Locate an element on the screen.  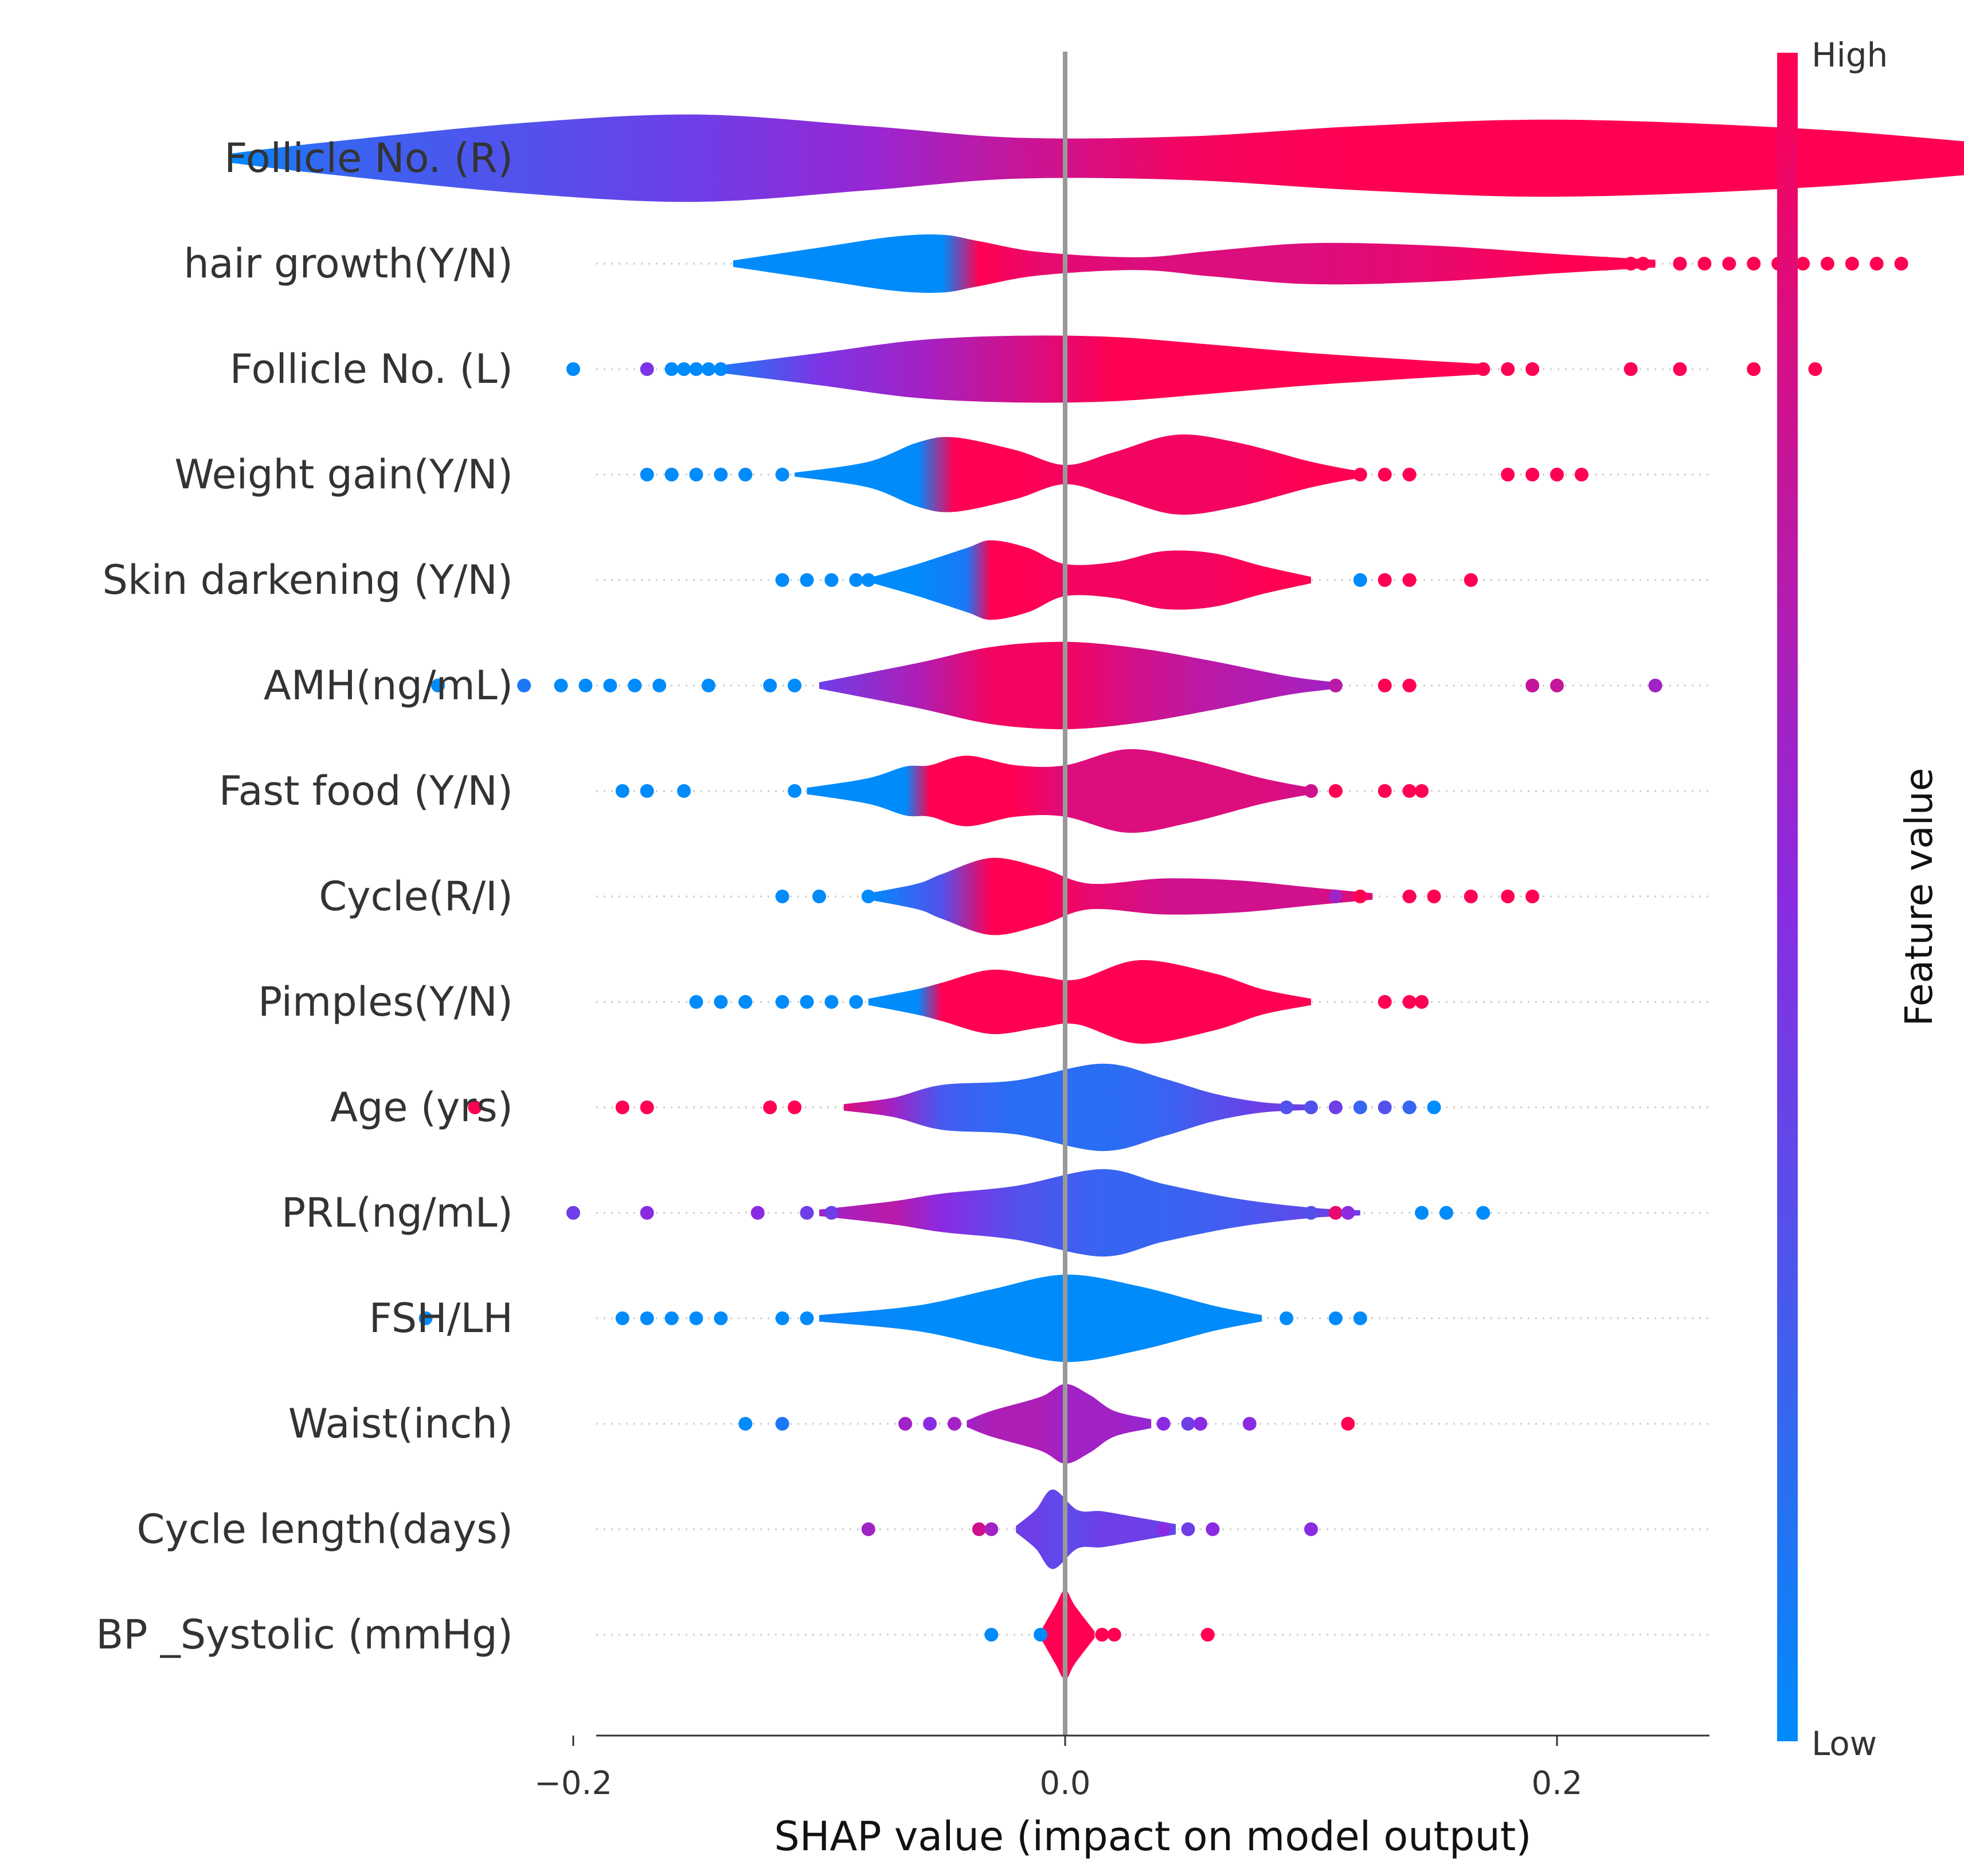
x-axis-ticks: −0.20.00.20.4 is located at coordinates (1058, 1769).